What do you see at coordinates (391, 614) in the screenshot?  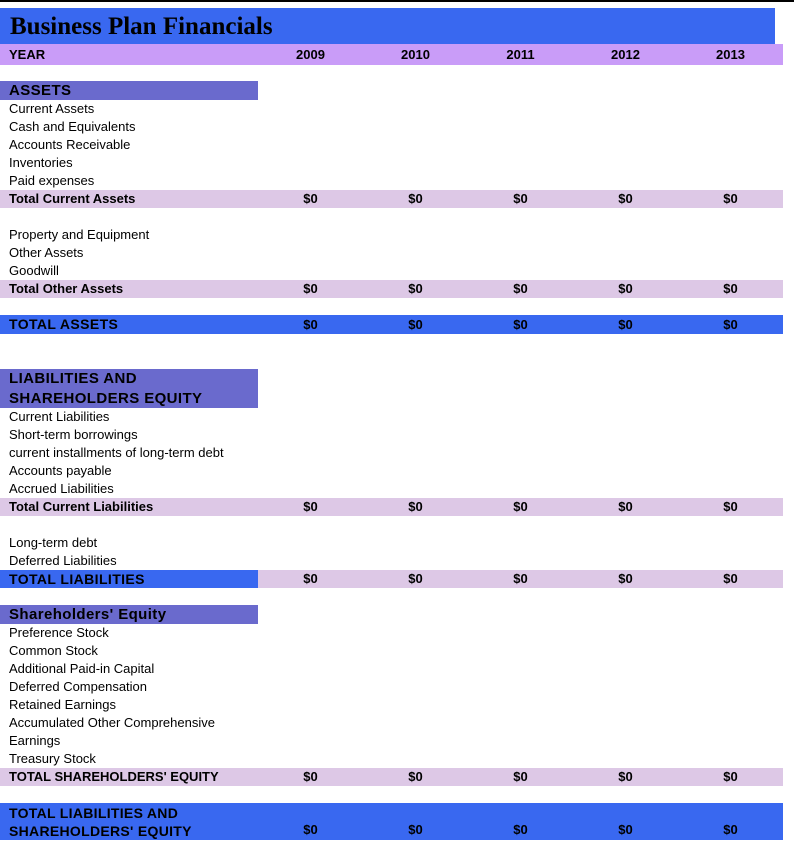 I see `row-shareholders-equity: Shareholders' Equity` at bounding box center [391, 614].